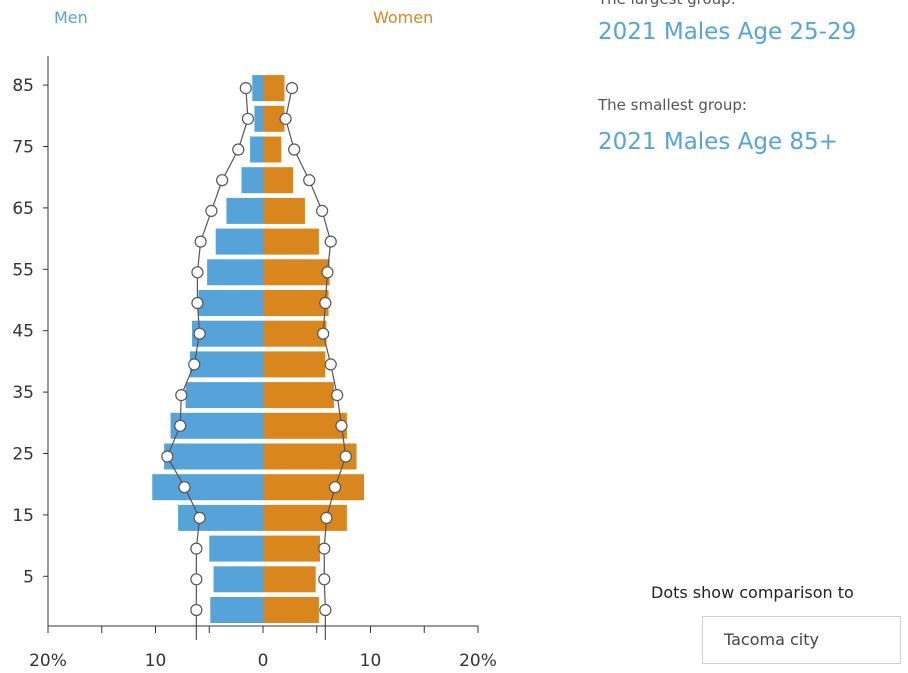 The height and width of the screenshot is (673, 908). Describe the element at coordinates (23, 393) in the screenshot. I see `y-tick-label-35: 35` at that location.